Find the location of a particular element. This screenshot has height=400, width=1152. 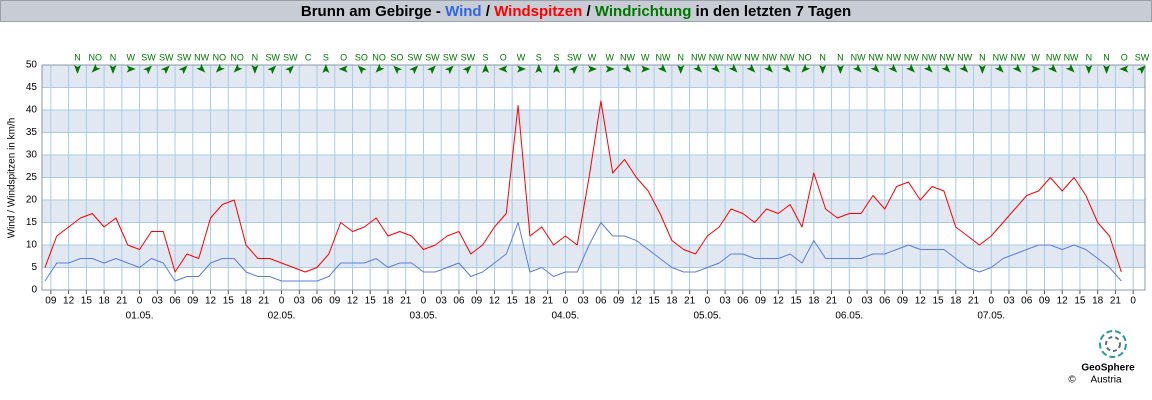

y-axis-label: Wind / Windspitzen in km/h is located at coordinates (12, 178).